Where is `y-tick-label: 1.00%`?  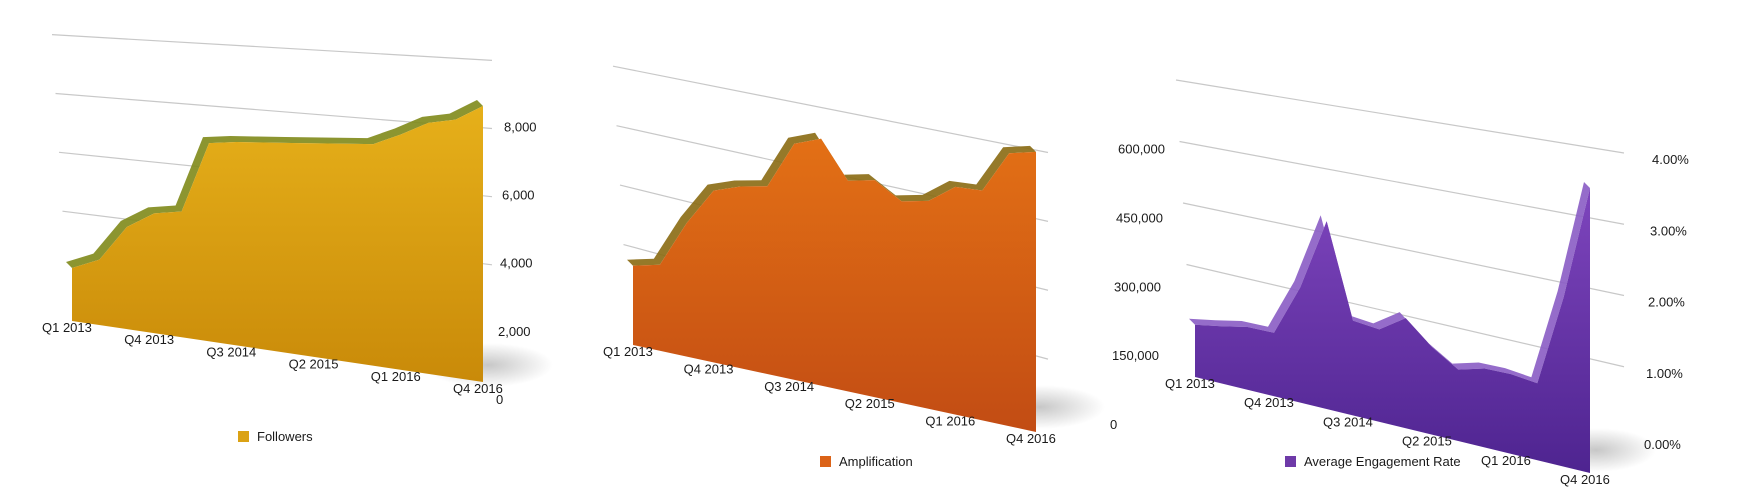 y-tick-label: 1.00% is located at coordinates (1664, 373).